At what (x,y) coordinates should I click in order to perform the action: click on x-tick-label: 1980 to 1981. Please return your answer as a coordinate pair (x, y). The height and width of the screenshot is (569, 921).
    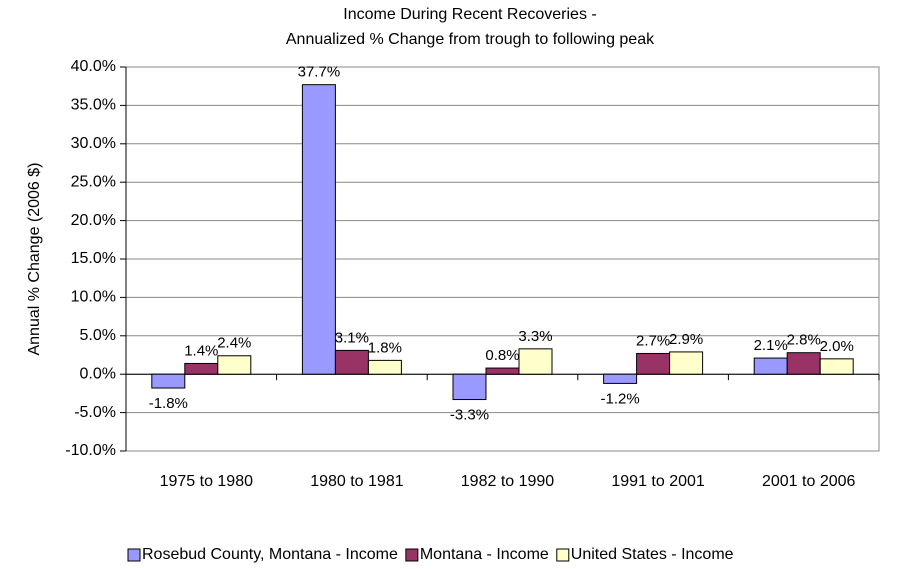
    Looking at the image, I should click on (357, 481).